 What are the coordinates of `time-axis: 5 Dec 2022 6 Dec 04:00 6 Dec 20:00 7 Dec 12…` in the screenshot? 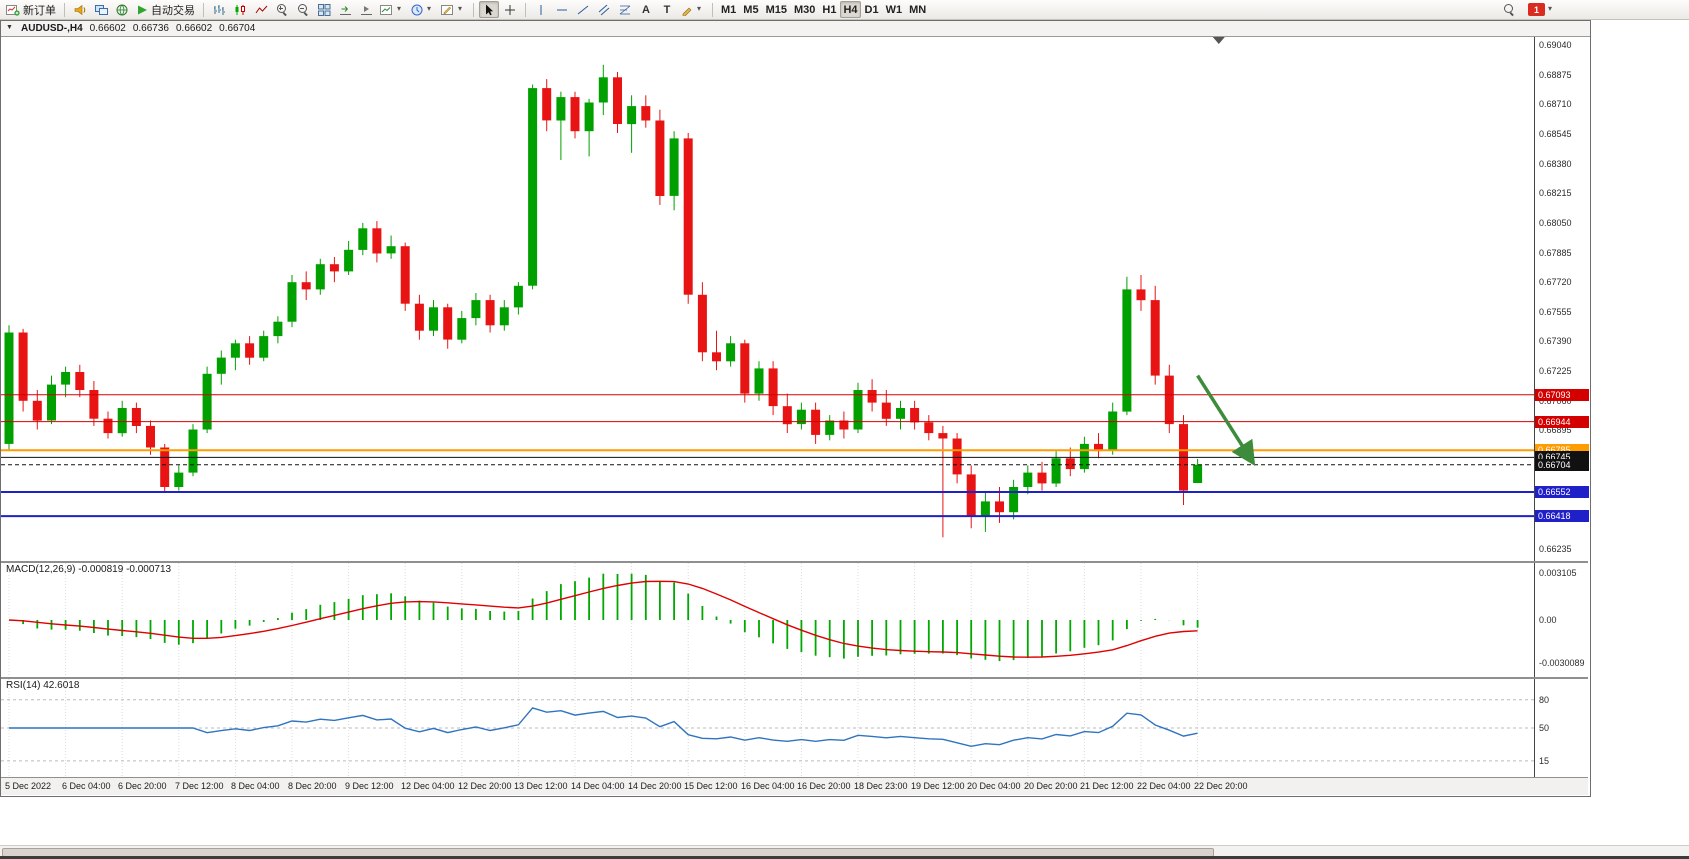 It's located at (794, 786).